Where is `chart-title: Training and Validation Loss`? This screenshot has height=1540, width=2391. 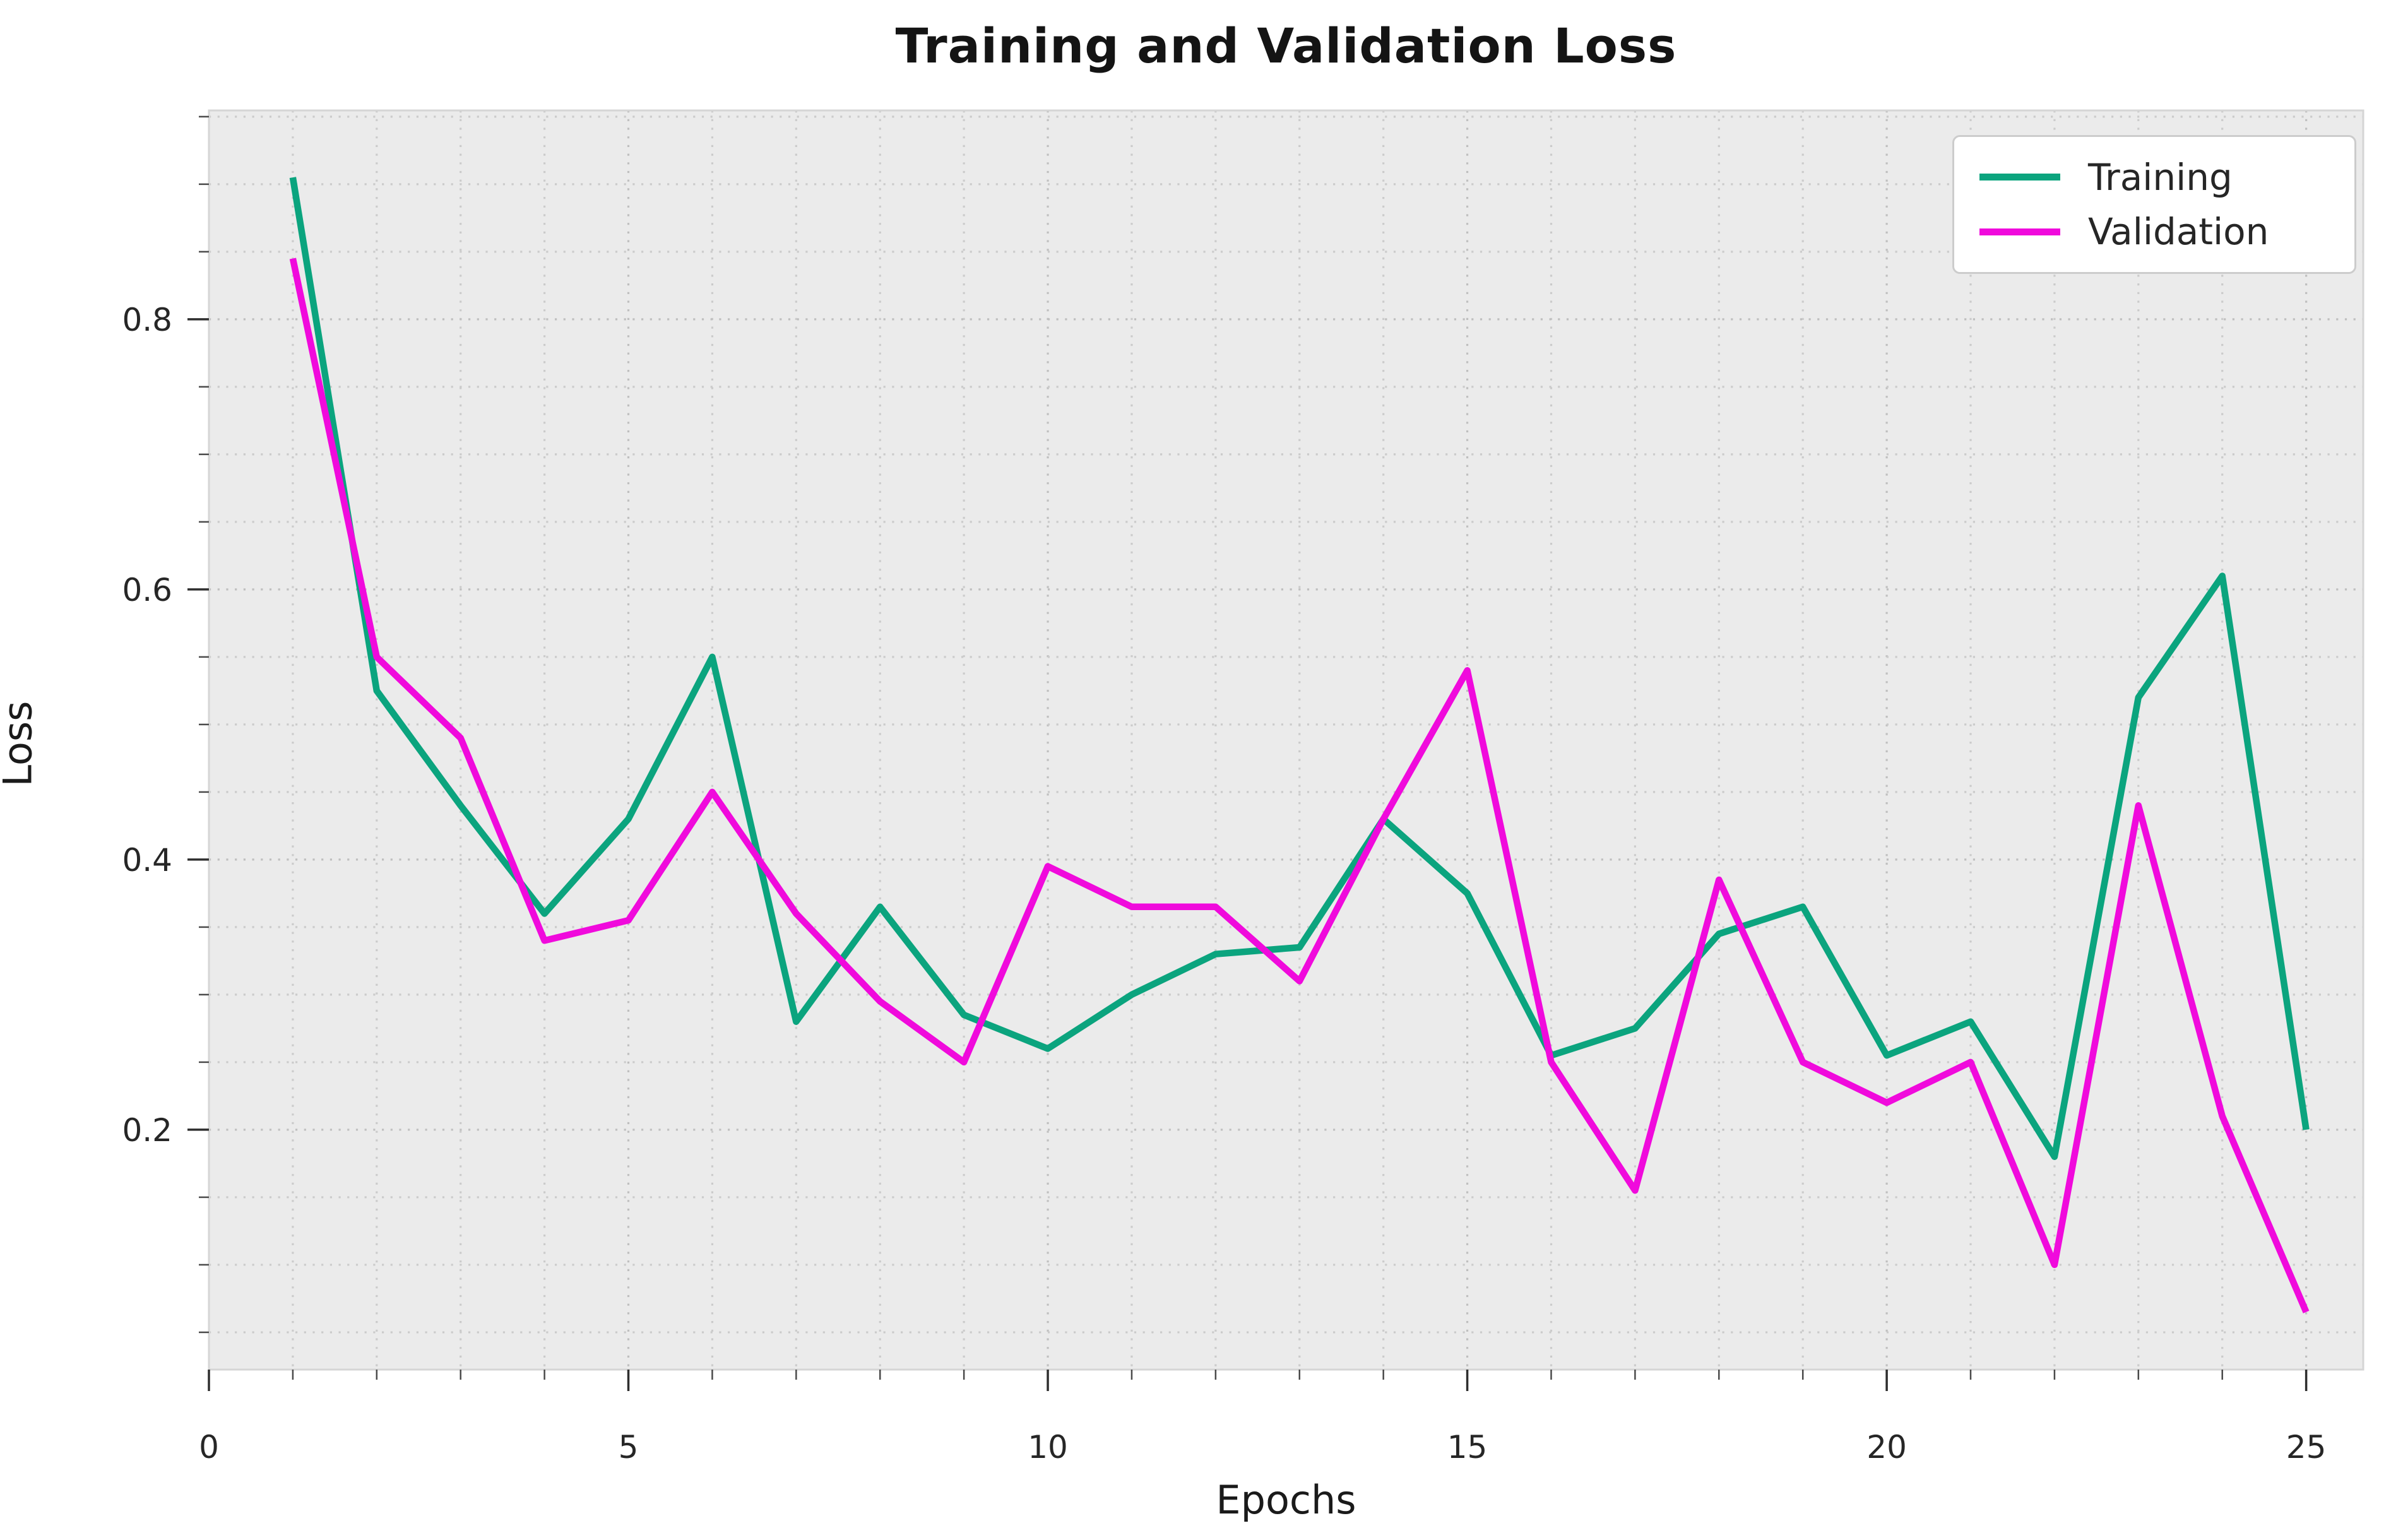 chart-title: Training and Validation Loss is located at coordinates (1286, 46).